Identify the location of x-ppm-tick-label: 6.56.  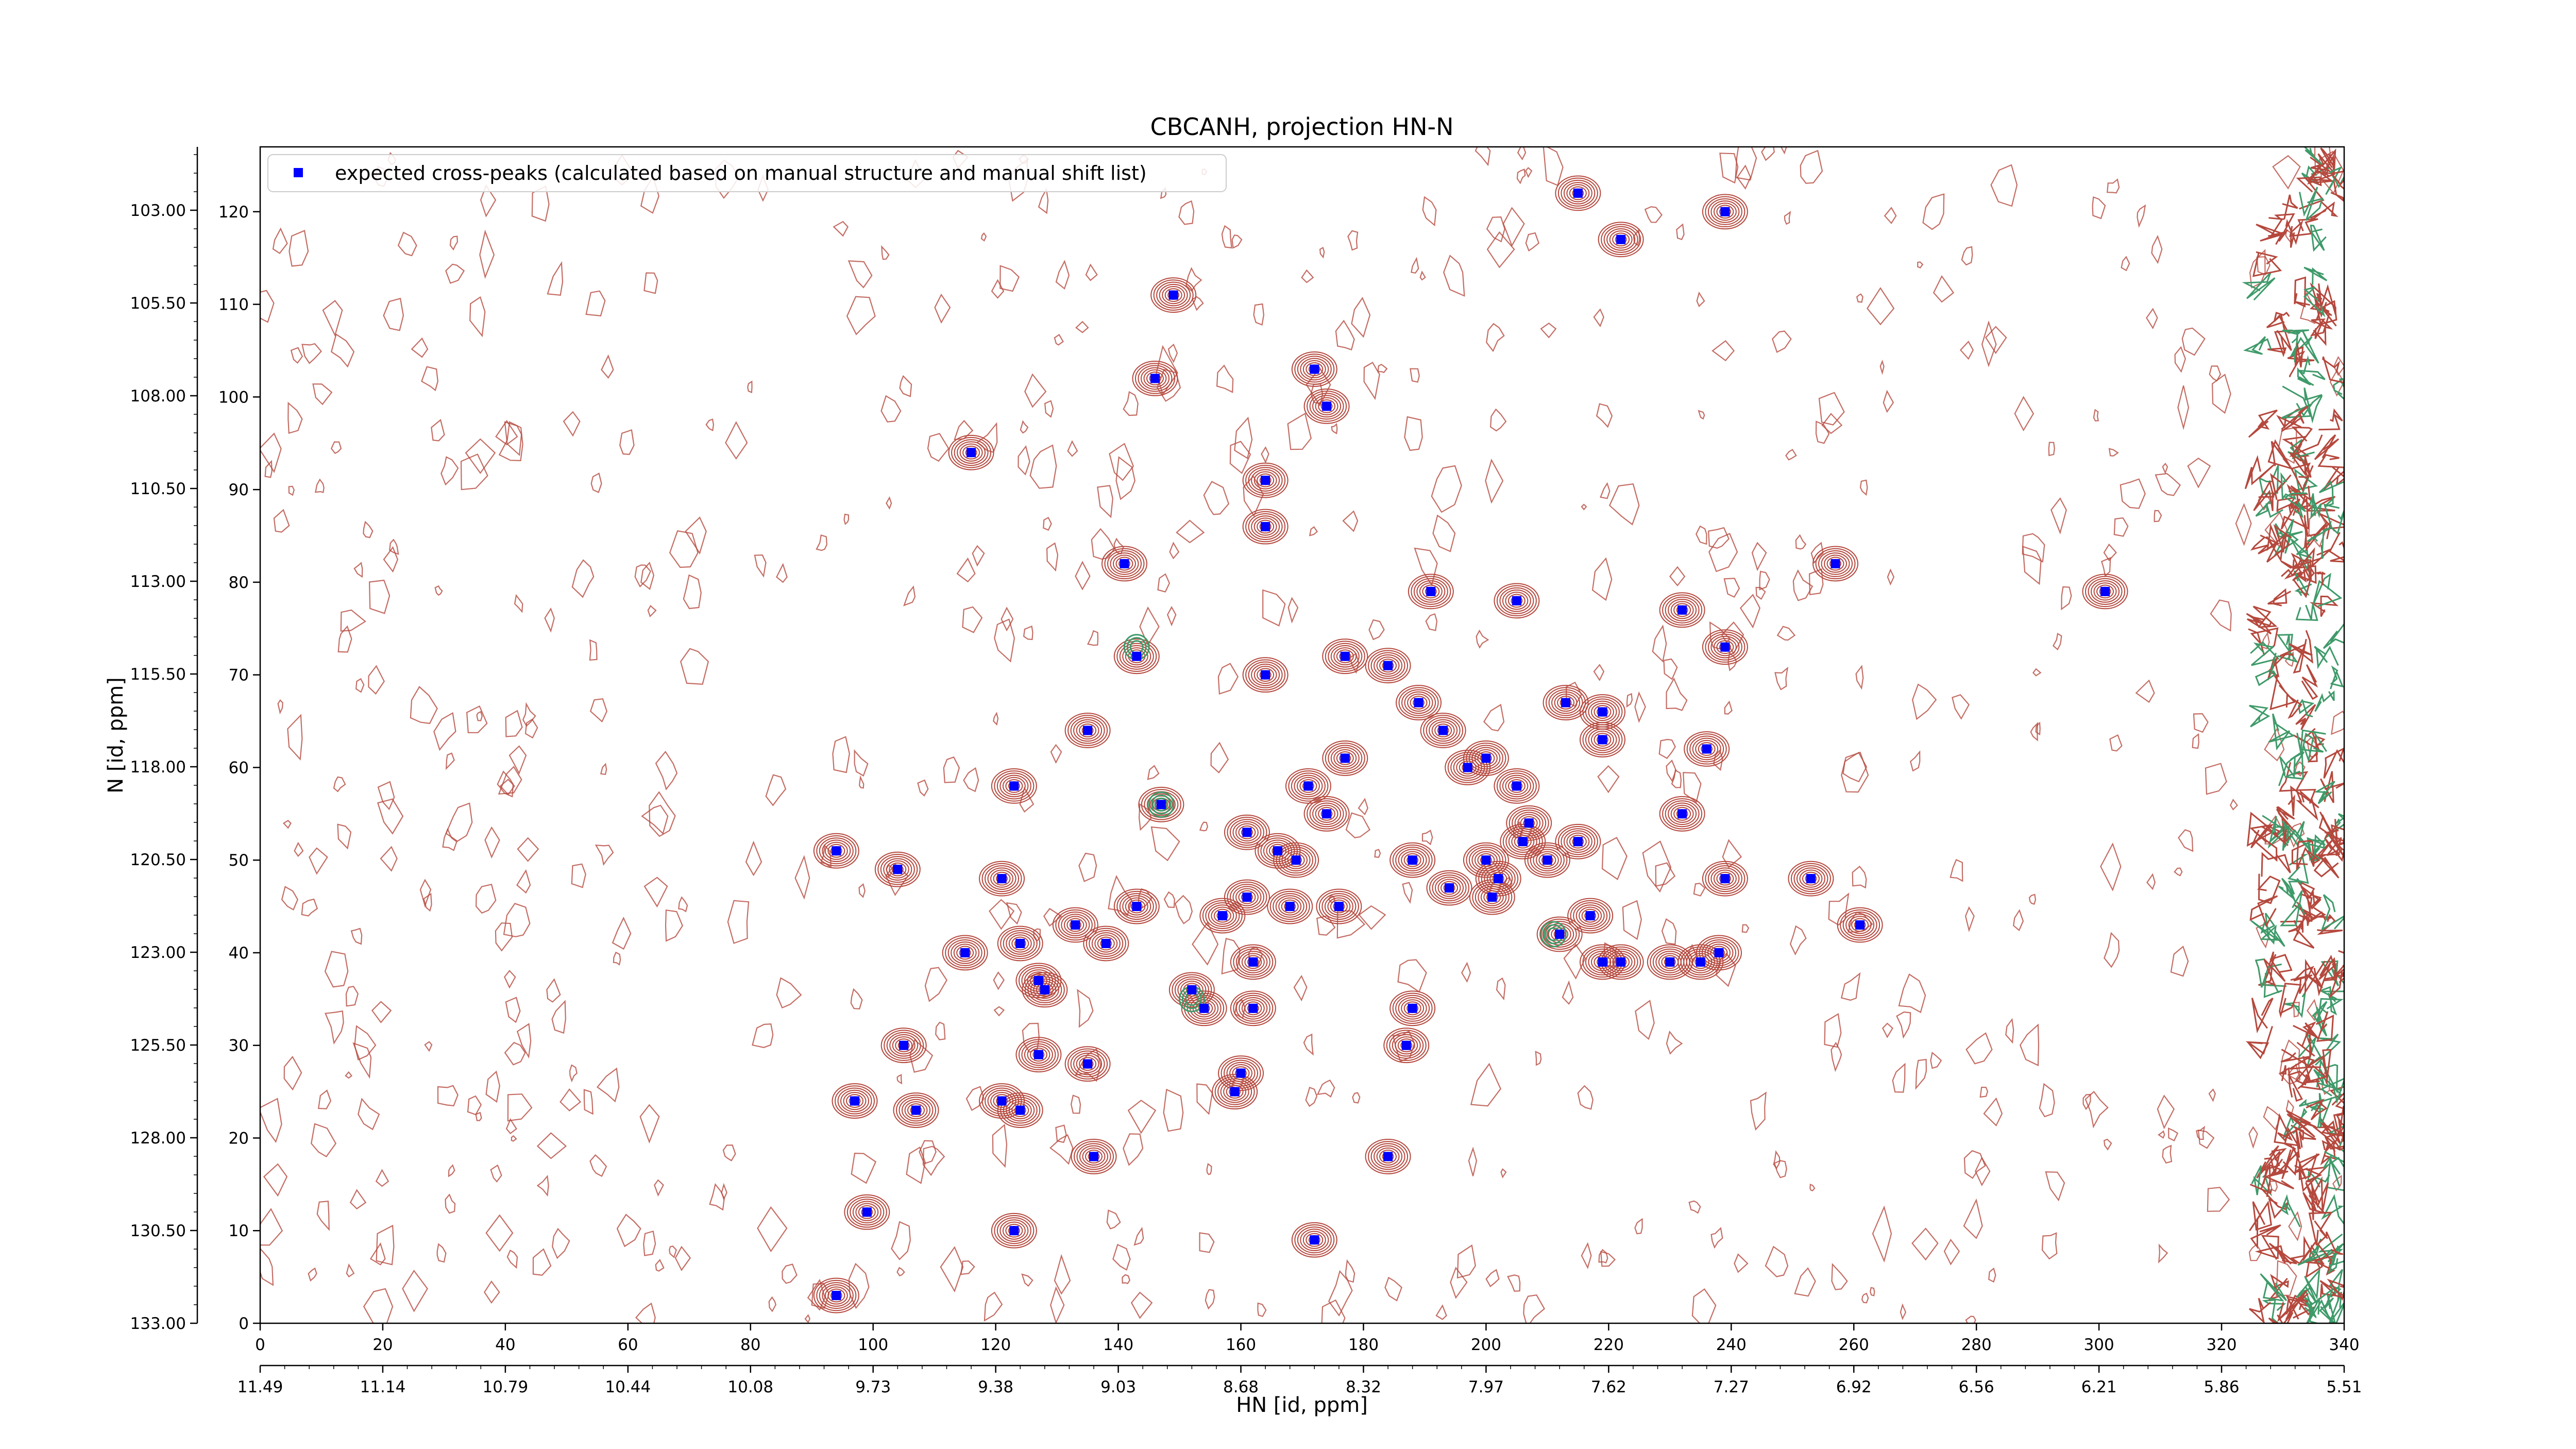
(1976, 1387).